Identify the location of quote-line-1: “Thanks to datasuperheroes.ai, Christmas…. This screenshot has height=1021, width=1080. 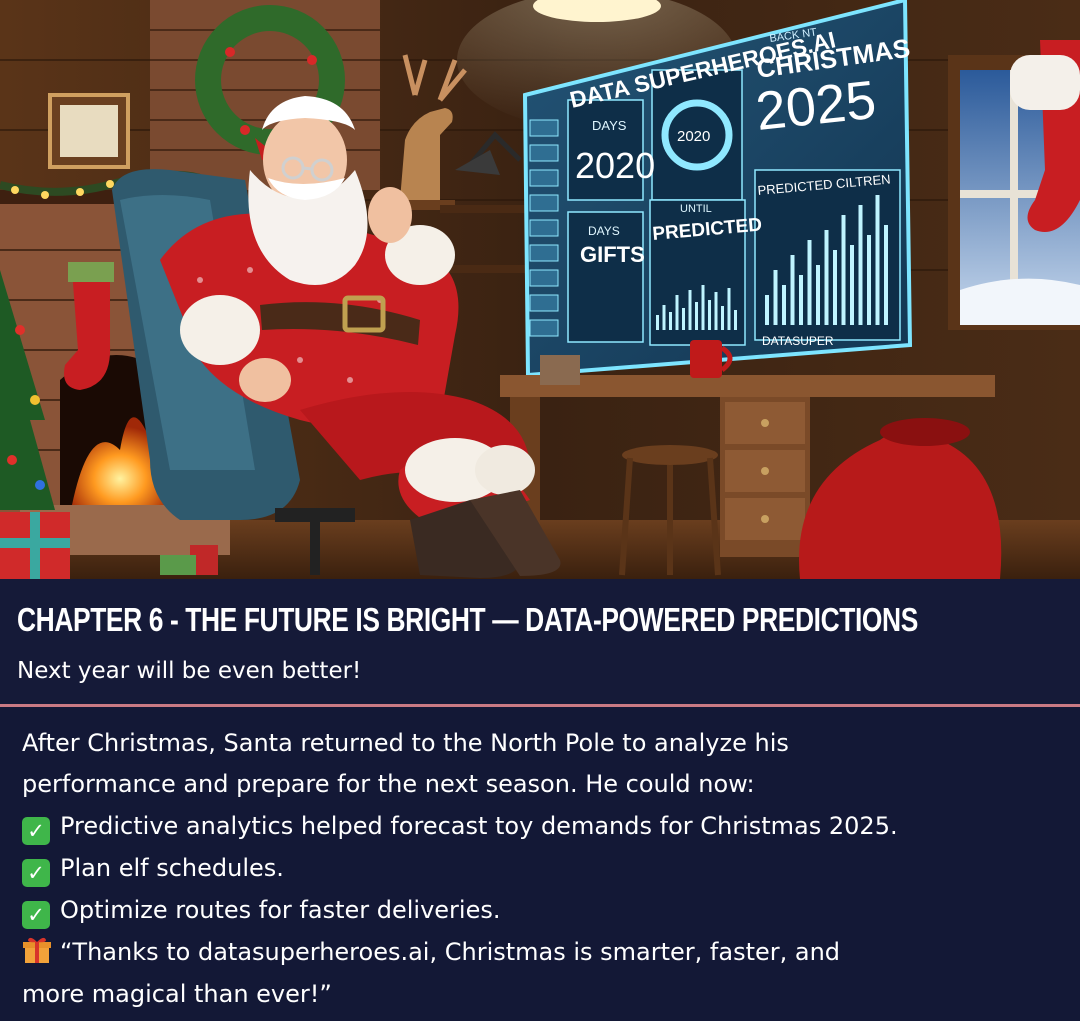
(542, 954).